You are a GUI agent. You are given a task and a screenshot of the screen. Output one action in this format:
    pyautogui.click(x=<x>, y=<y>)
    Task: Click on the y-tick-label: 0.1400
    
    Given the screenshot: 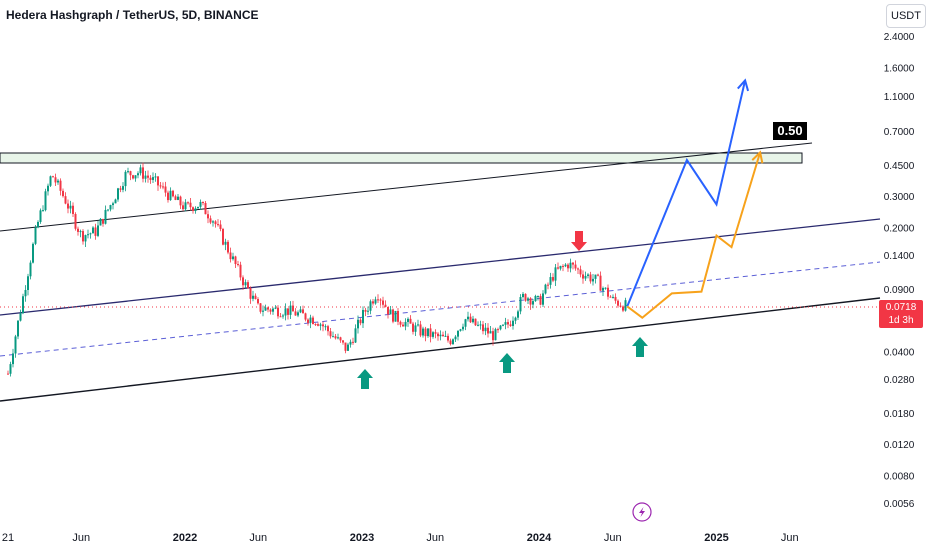 What is the action you would take?
    pyautogui.click(x=899, y=256)
    